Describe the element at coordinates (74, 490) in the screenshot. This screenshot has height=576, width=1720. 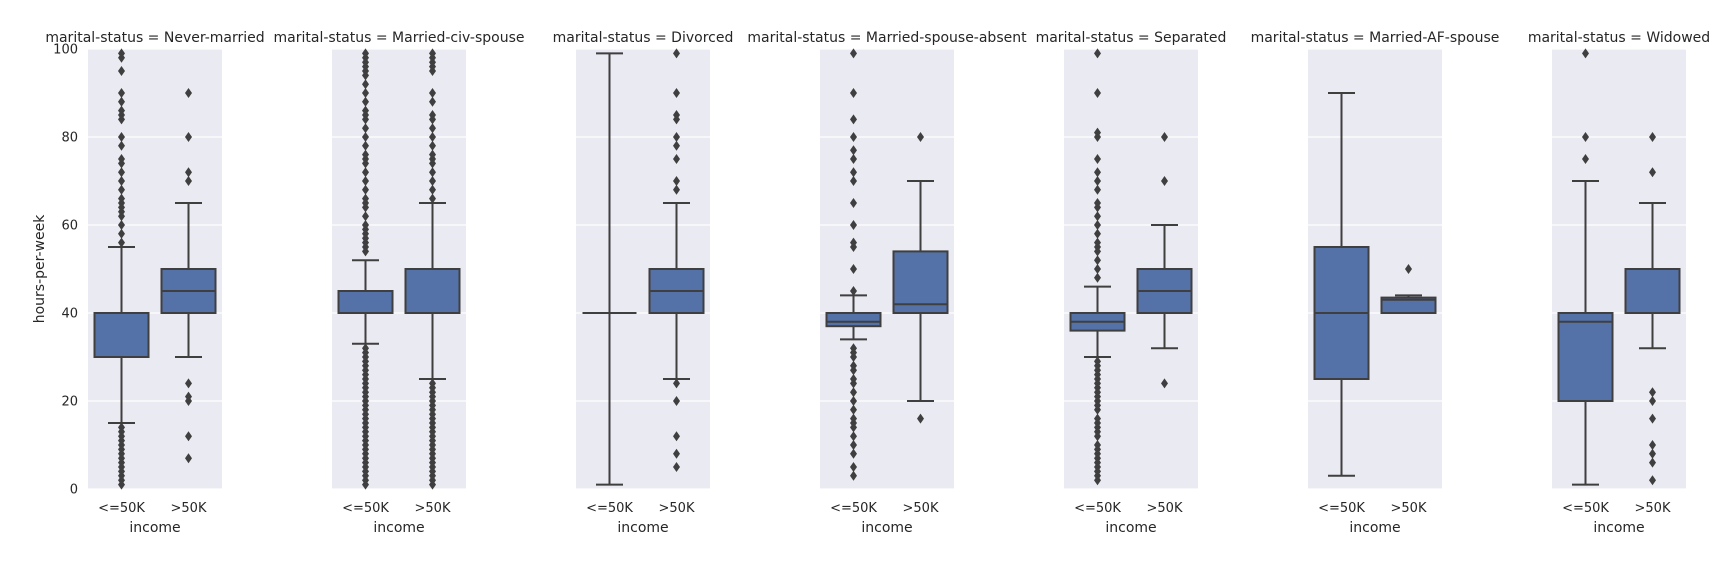
I see `y-tick-label: 0` at that location.